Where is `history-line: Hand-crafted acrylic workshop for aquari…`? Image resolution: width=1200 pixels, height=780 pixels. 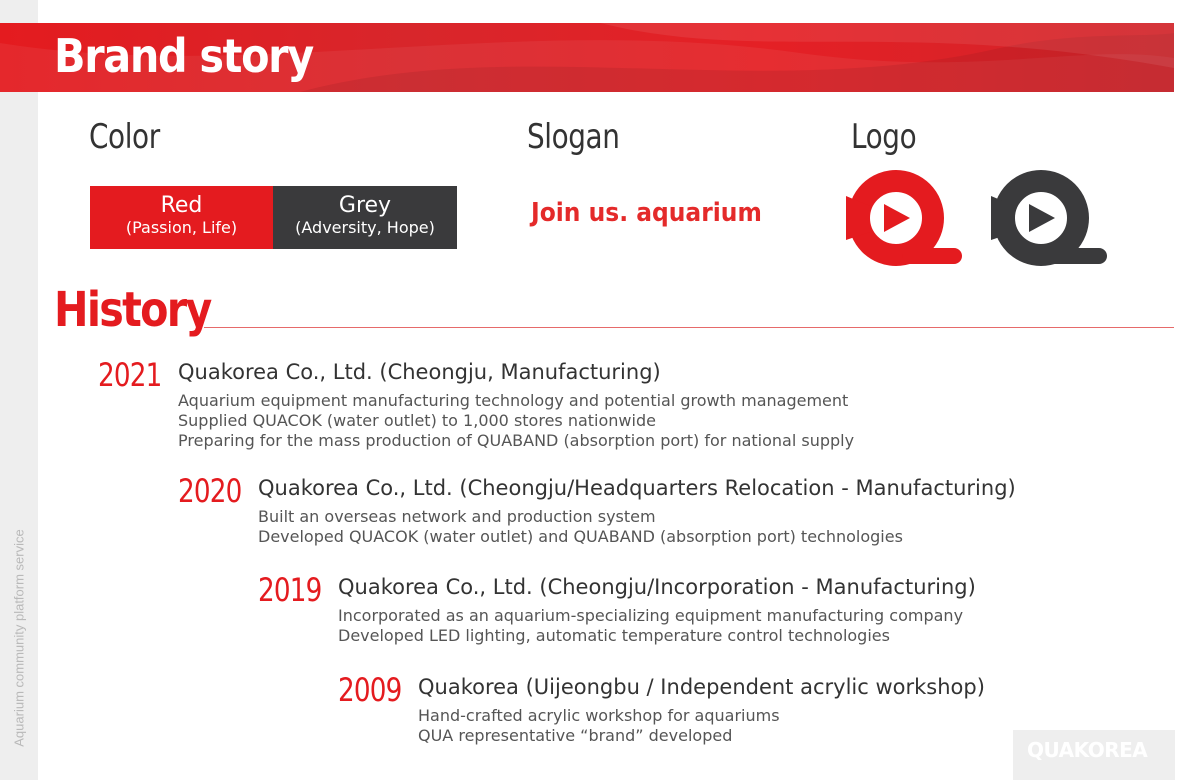 history-line: Hand-crafted acrylic workshop for aquari… is located at coordinates (599, 715).